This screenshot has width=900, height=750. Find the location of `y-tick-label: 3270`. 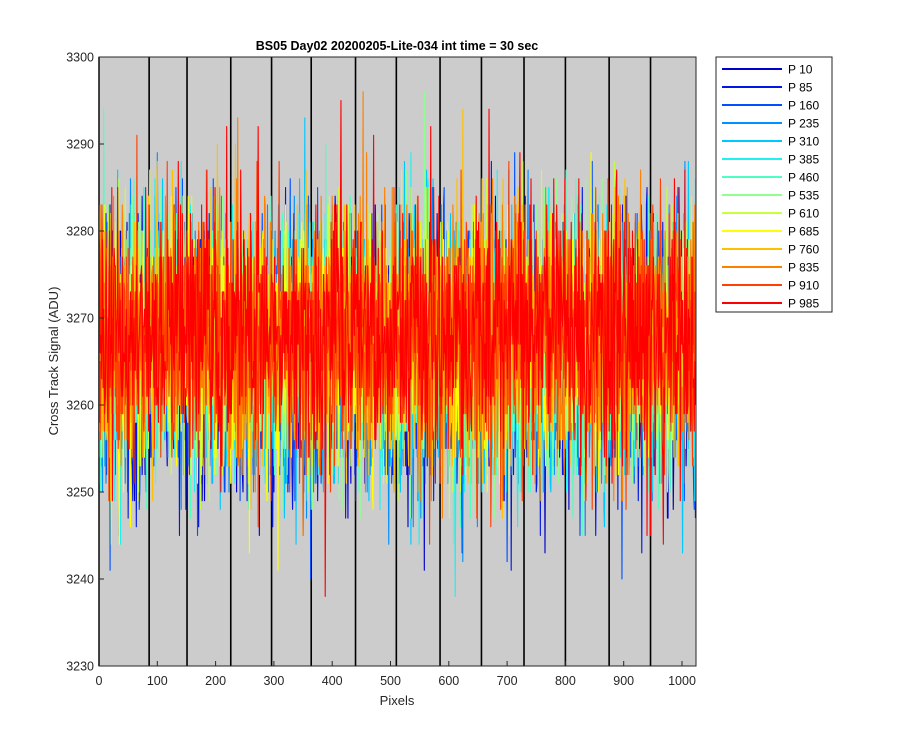

y-tick-label: 3270 is located at coordinates (80, 319).